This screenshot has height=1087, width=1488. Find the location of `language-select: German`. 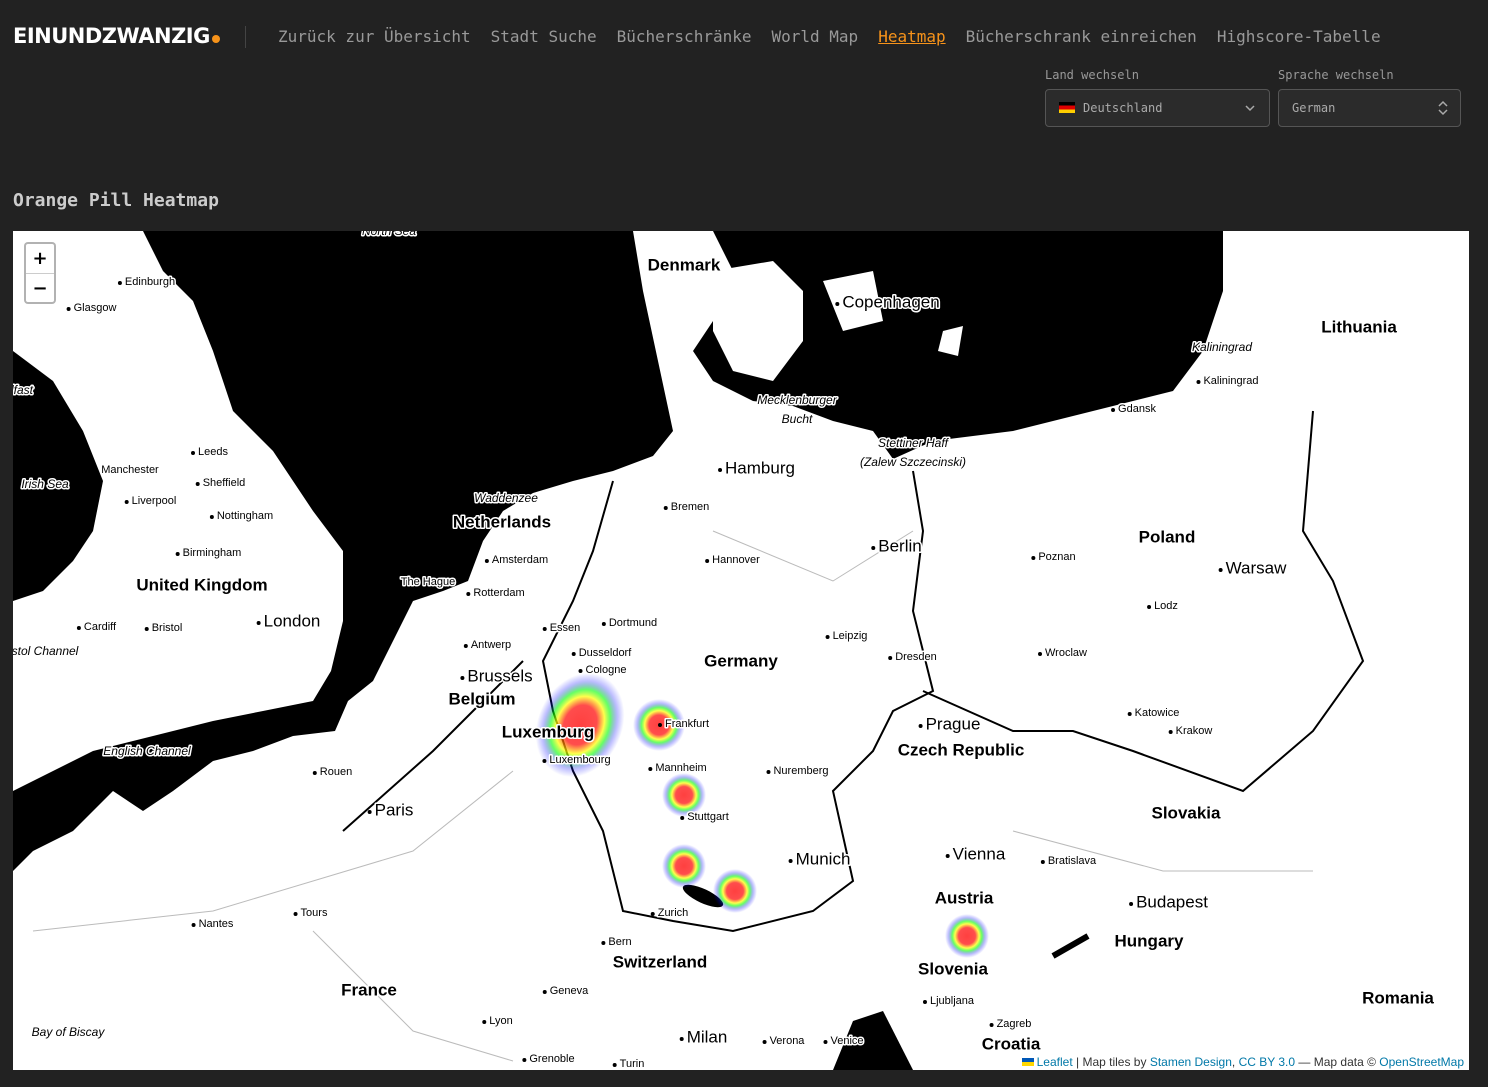

language-select: German is located at coordinates (1369, 108).